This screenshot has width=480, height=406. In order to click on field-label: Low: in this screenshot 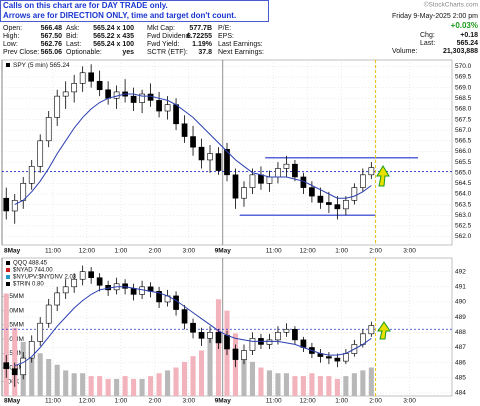, I will do `click(10, 44)`.